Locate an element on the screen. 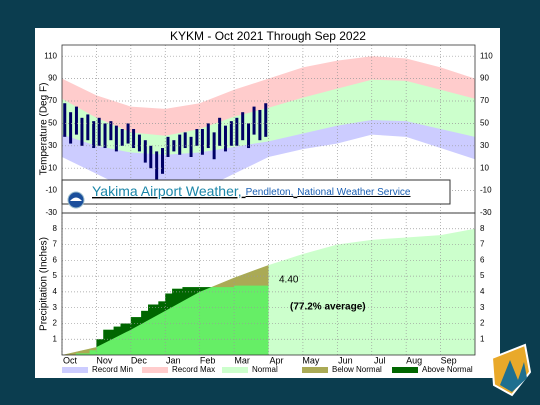 Image resolution: width=540 pixels, height=405 pixels. y-tick-label: 6 is located at coordinates (55, 259).